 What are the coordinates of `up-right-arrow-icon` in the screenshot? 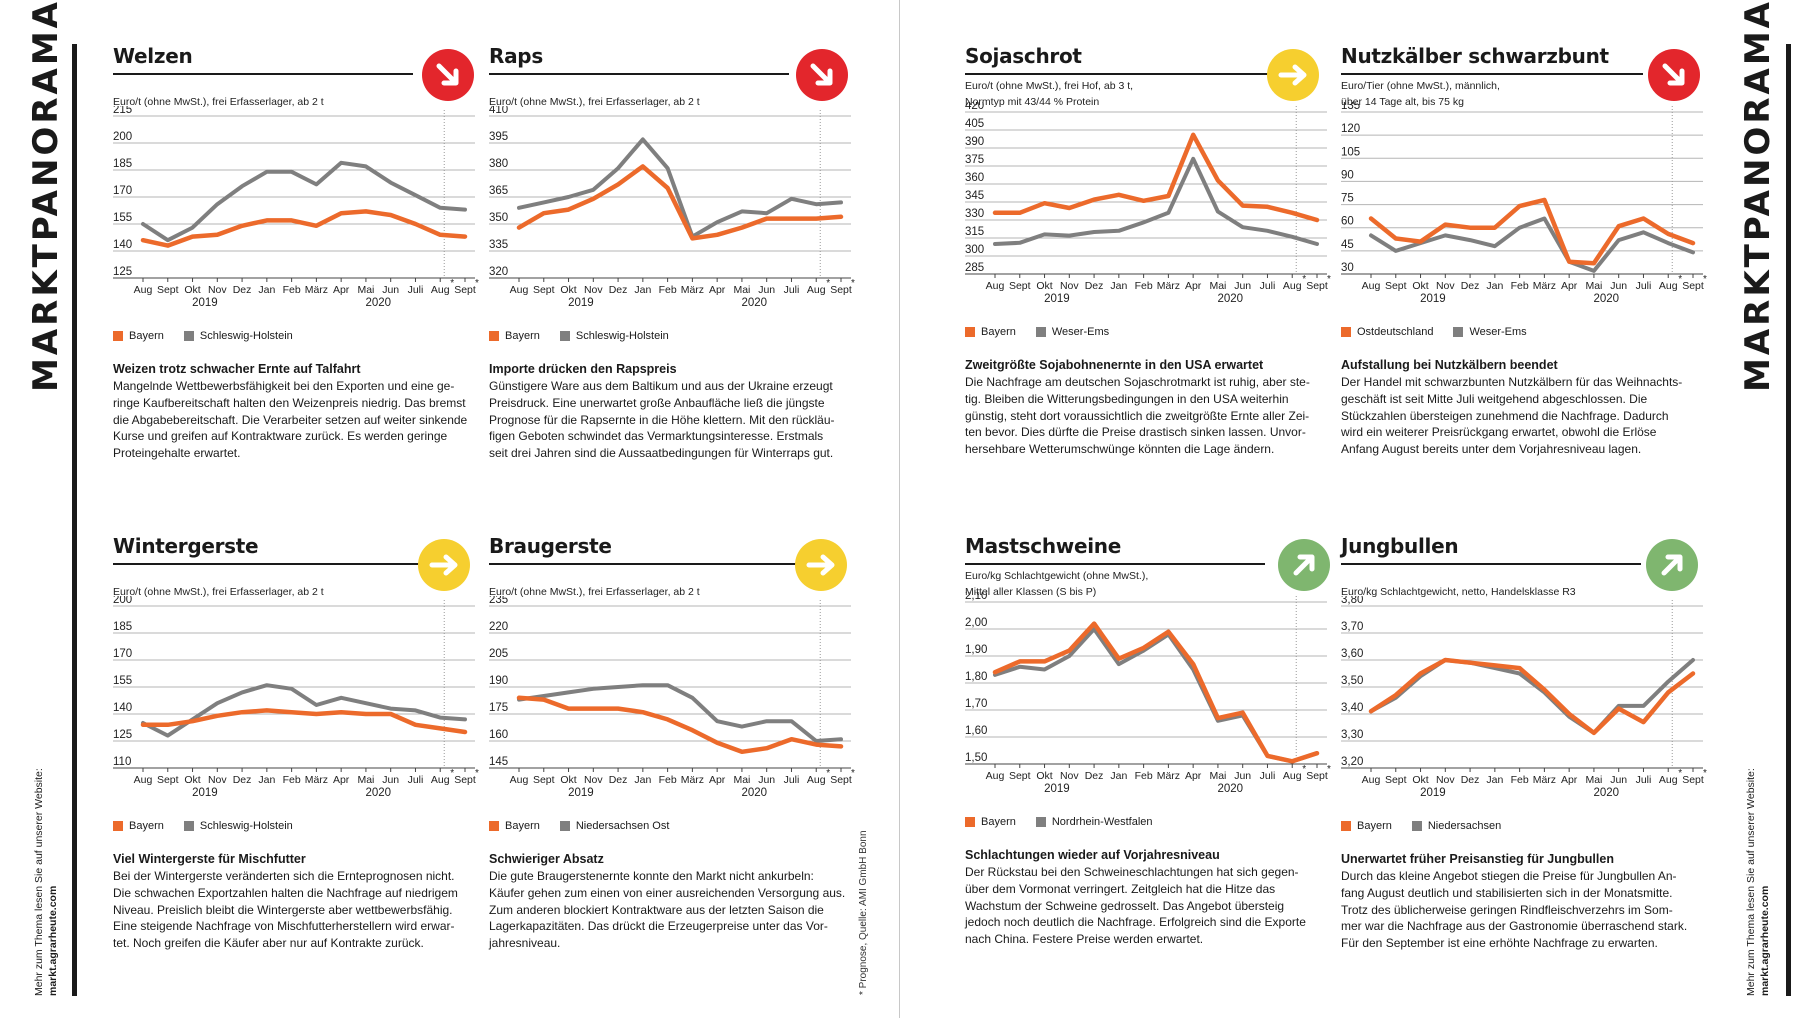 It's located at (1672, 565).